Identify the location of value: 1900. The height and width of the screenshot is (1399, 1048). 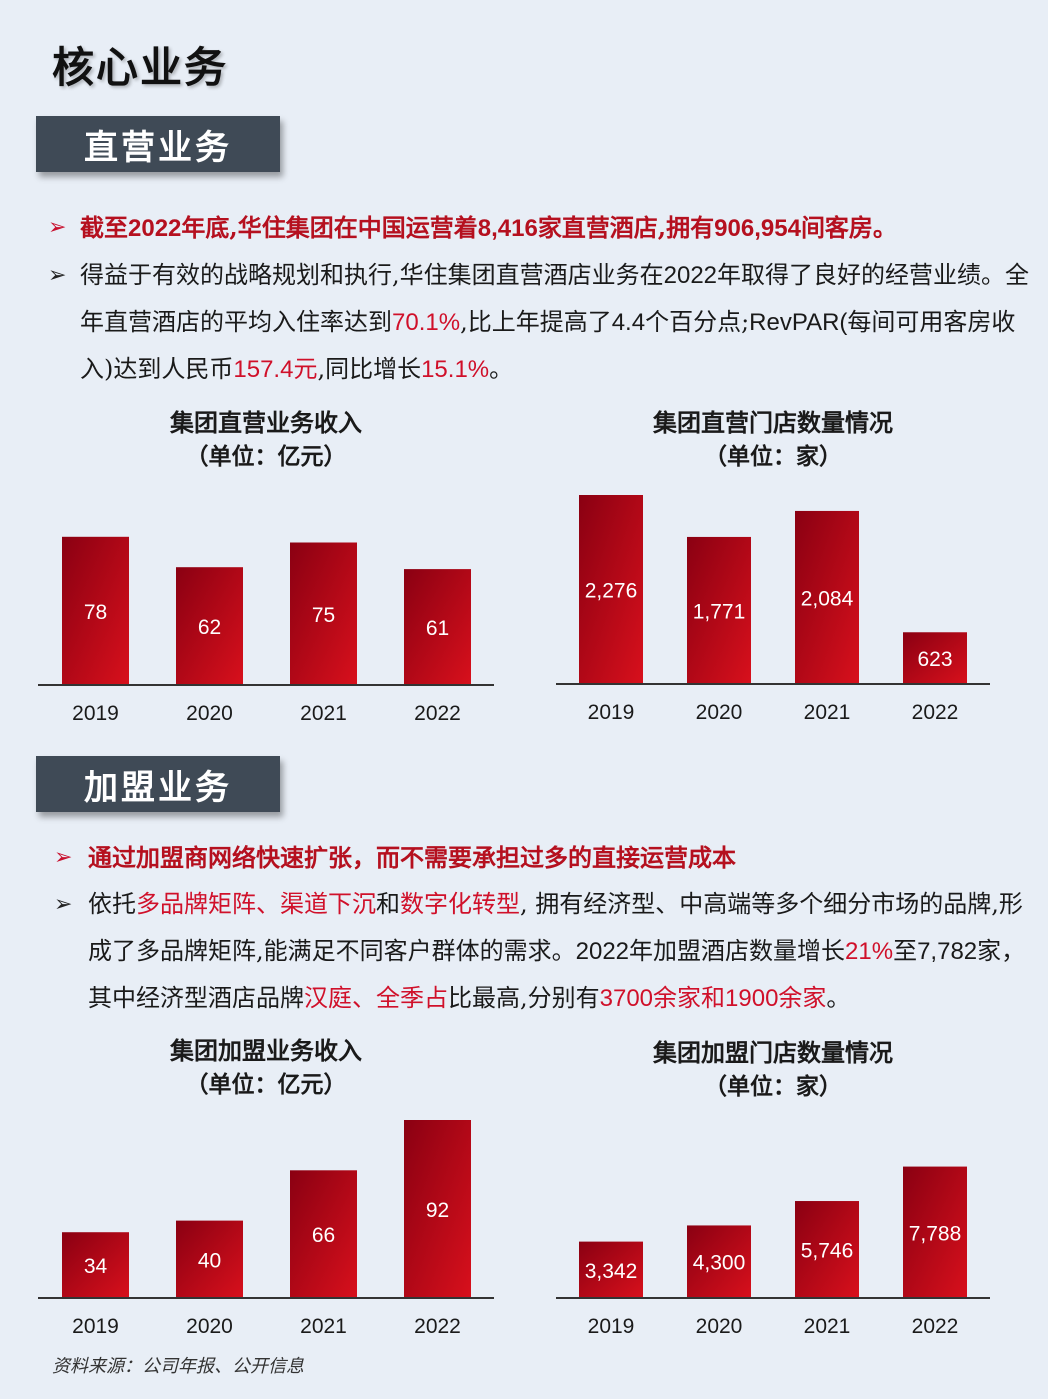
(752, 998).